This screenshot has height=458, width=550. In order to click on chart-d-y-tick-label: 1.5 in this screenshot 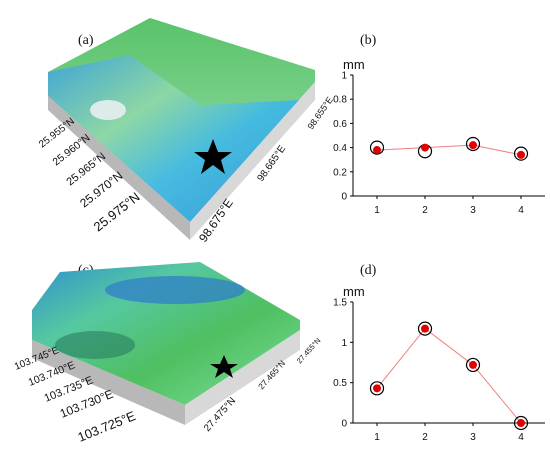, I will do `click(340, 303)`.